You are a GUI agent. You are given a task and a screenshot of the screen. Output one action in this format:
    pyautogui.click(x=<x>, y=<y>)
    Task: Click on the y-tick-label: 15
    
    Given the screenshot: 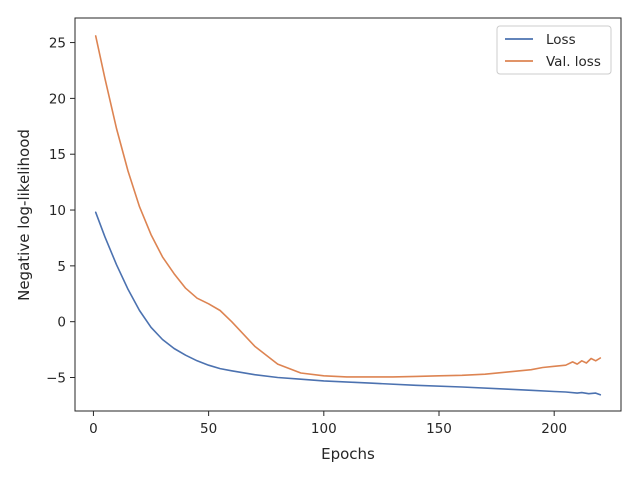 What is the action you would take?
    pyautogui.click(x=57, y=155)
    